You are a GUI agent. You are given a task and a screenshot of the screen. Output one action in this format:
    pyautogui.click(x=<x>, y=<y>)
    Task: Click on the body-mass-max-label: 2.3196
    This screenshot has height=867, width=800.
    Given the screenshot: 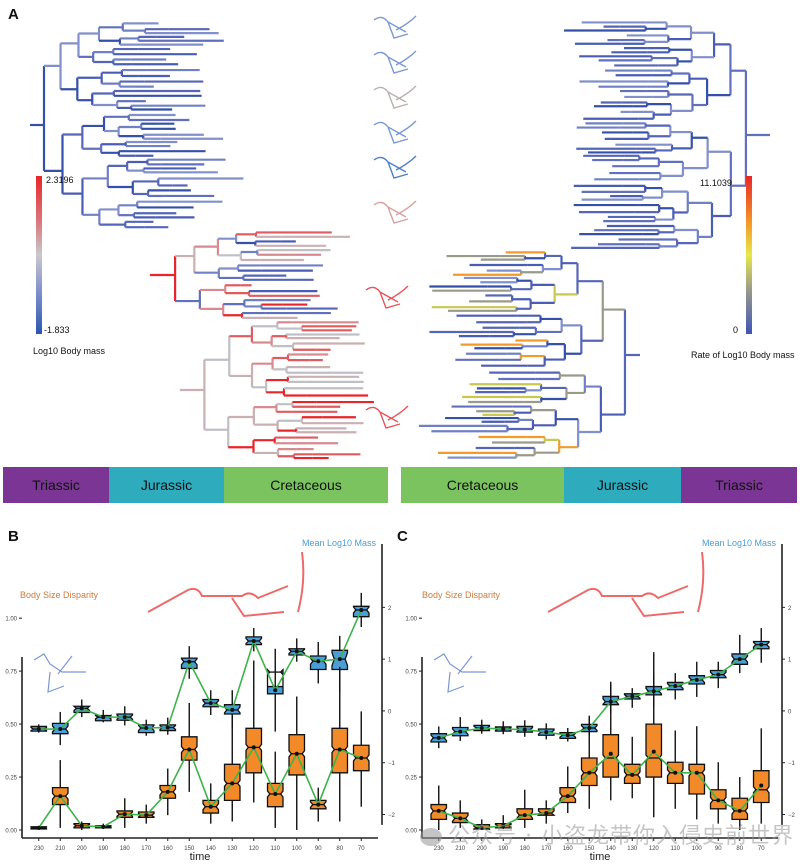 What is the action you would take?
    pyautogui.click(x=60, y=180)
    